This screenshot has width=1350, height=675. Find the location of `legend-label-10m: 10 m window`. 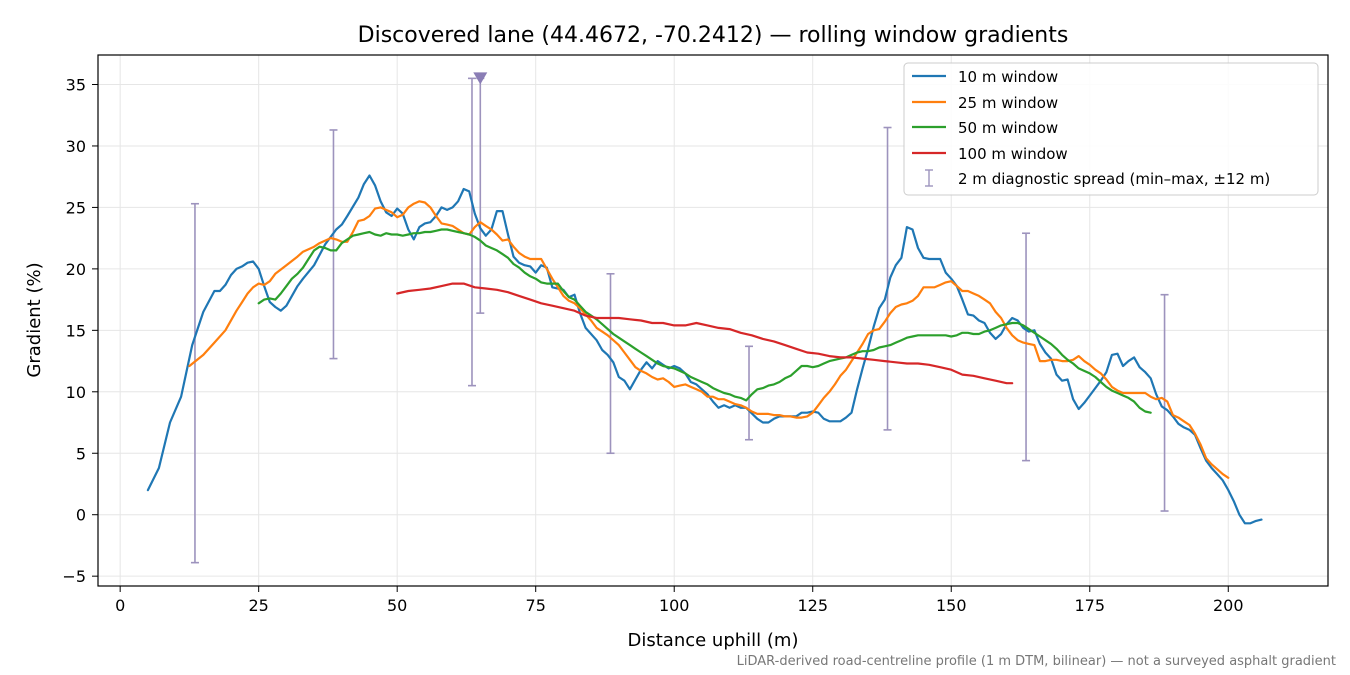

legend-label-10m: 10 m window is located at coordinates (1008, 77).